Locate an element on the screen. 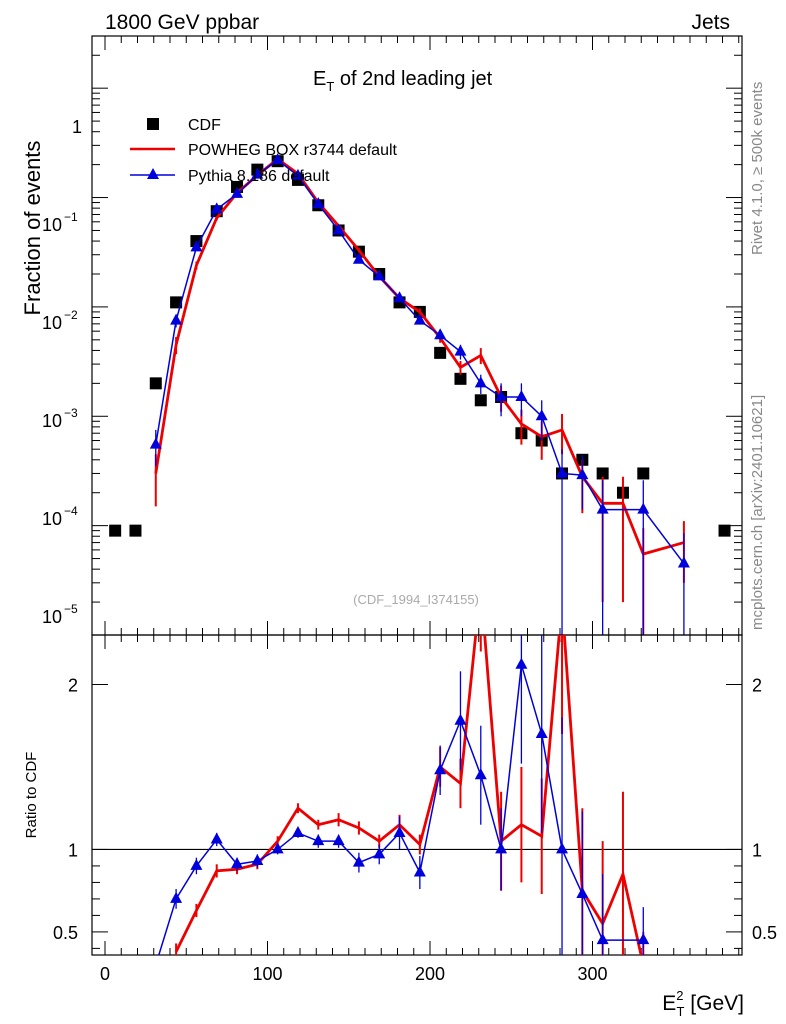  ytick-1e-3-exp: −3 is located at coordinates (71, 413).